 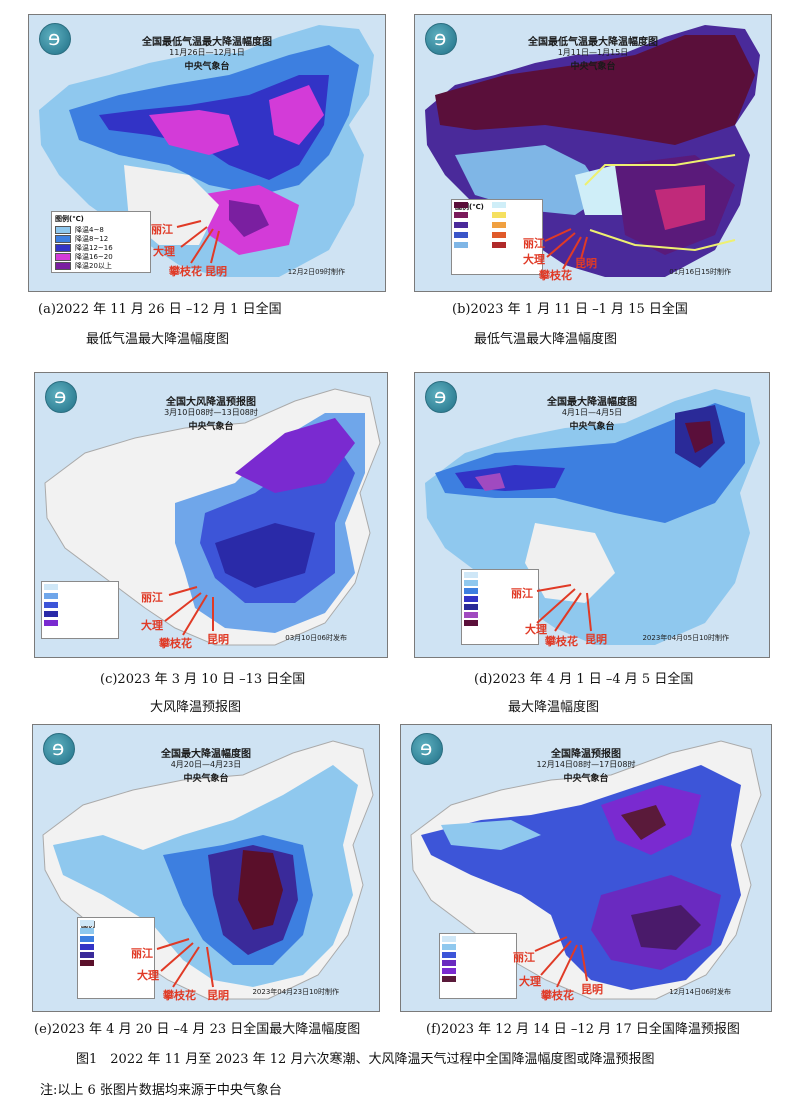 I want to click on caption-a-line1: (a)2022 年 11 月 26 日 –12 月 1 日全国, so click(x=160, y=309).